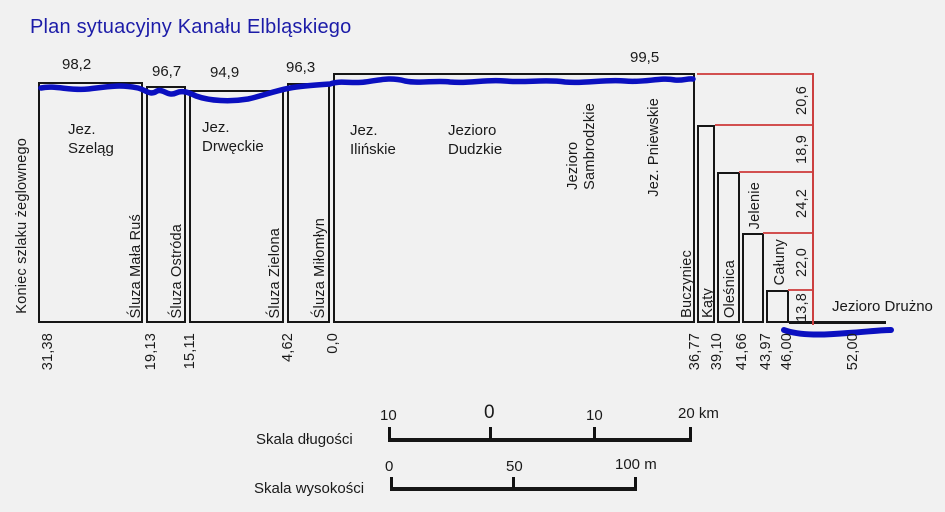 The width and height of the screenshot is (945, 512). I want to click on lake-dudzkie-line1: Jezioro, so click(472, 130).